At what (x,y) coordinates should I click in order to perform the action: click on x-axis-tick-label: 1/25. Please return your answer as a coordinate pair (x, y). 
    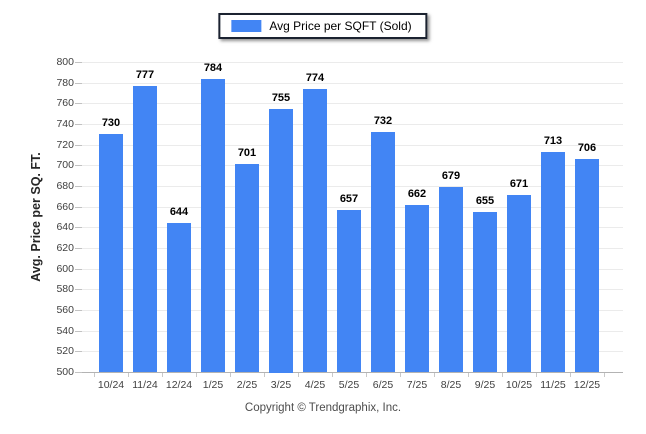
    Looking at the image, I should click on (213, 385).